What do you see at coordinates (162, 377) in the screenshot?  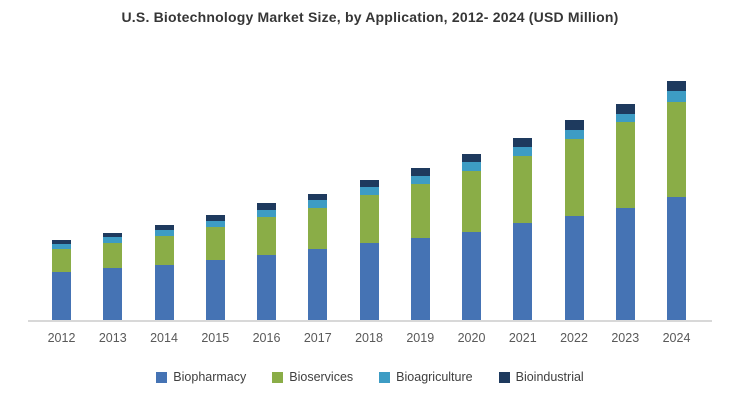 I see `legend-swatch-biopharmacy` at bounding box center [162, 377].